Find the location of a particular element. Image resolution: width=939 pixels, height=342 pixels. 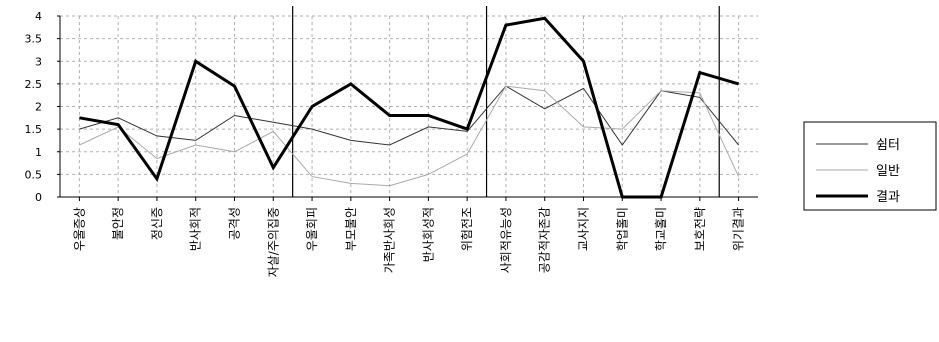

y-tick-label: 2 is located at coordinates (38, 107).